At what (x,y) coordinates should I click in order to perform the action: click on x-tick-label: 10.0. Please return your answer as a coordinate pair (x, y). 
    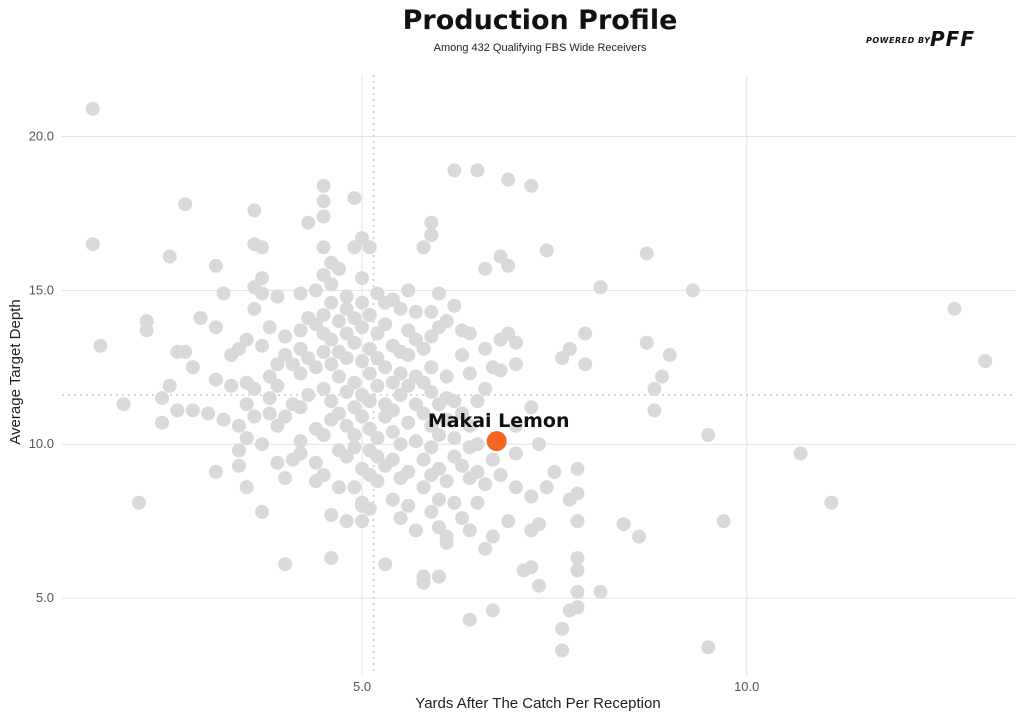
    Looking at the image, I should click on (746, 686).